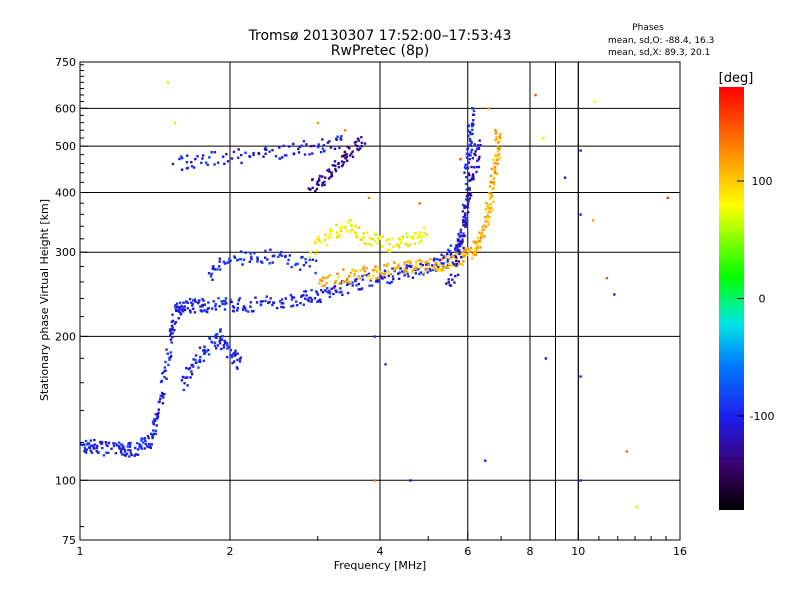  What do you see at coordinates (578, 551) in the screenshot?
I see `x-tick-label: 10` at bounding box center [578, 551].